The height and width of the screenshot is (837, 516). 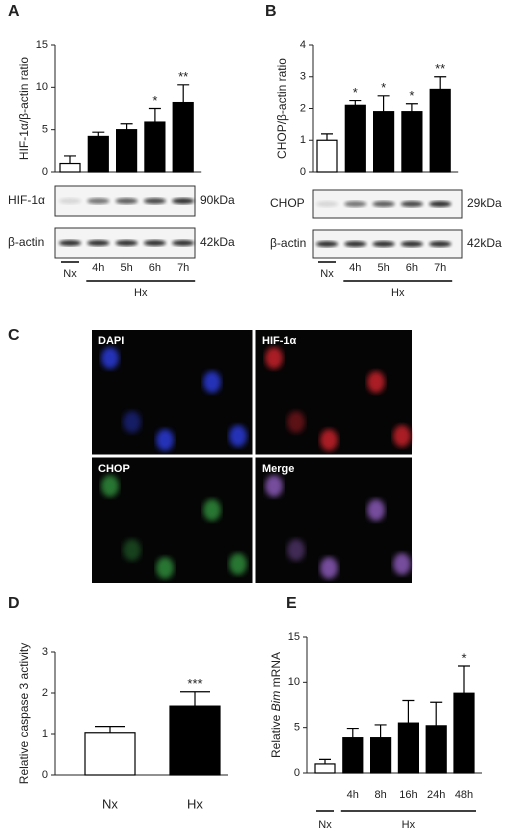 I want to click on y-axis-label-part: mRNA, so click(x=276, y=671).